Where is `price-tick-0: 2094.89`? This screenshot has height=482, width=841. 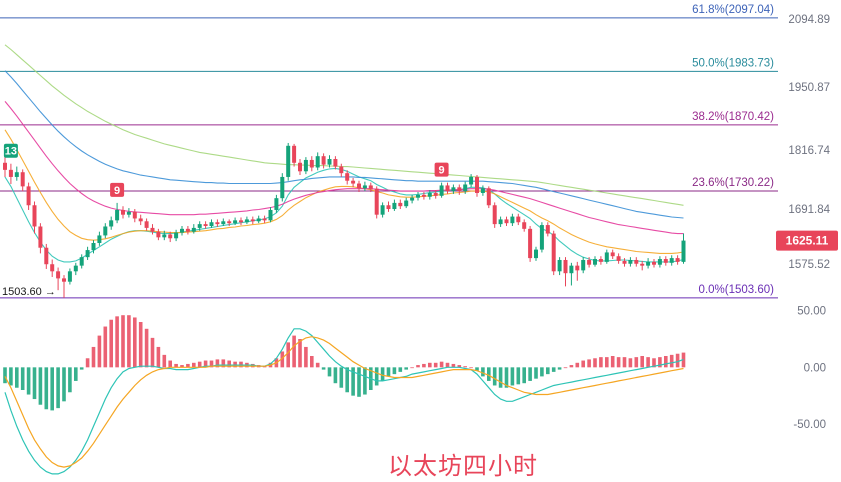
price-tick-0: 2094.89 is located at coordinates (809, 20).